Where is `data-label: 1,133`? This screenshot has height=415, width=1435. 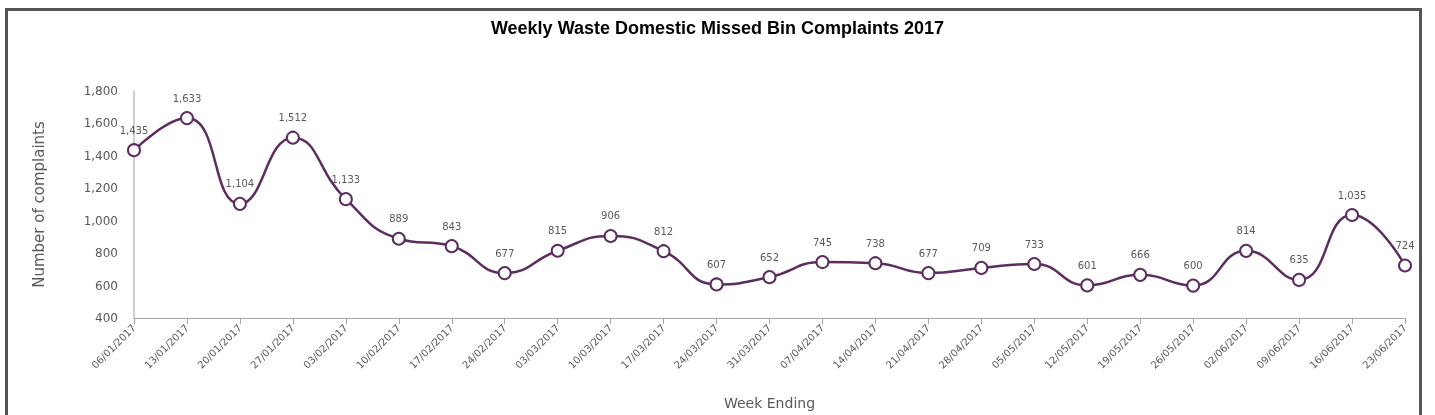 data-label: 1,133 is located at coordinates (346, 179).